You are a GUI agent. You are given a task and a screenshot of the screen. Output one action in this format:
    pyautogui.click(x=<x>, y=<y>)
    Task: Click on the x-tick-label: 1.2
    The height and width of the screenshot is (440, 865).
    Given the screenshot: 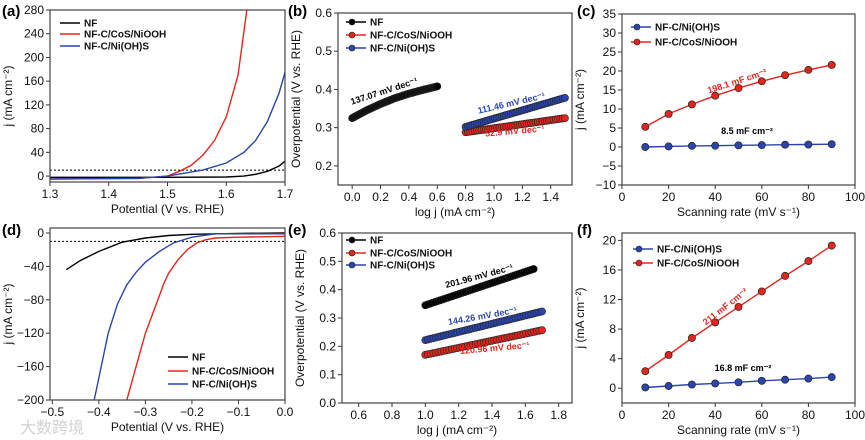 What is the action you would take?
    pyautogui.click(x=458, y=415)
    